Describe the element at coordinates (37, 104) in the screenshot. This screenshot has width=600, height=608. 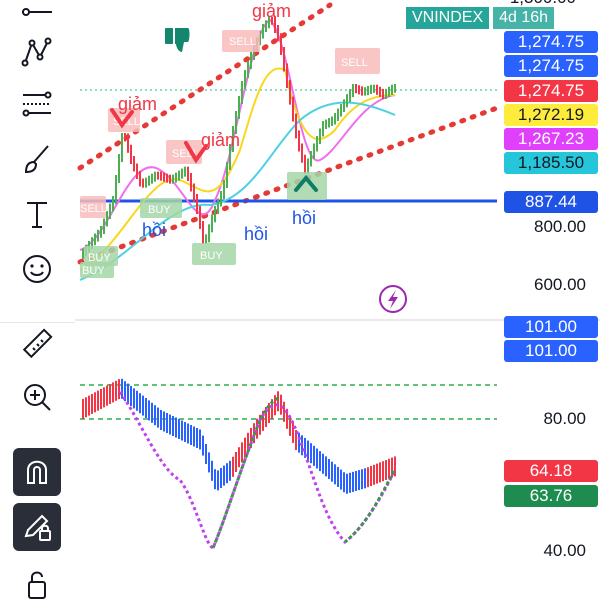
I see `fib-tool-icon` at that location.